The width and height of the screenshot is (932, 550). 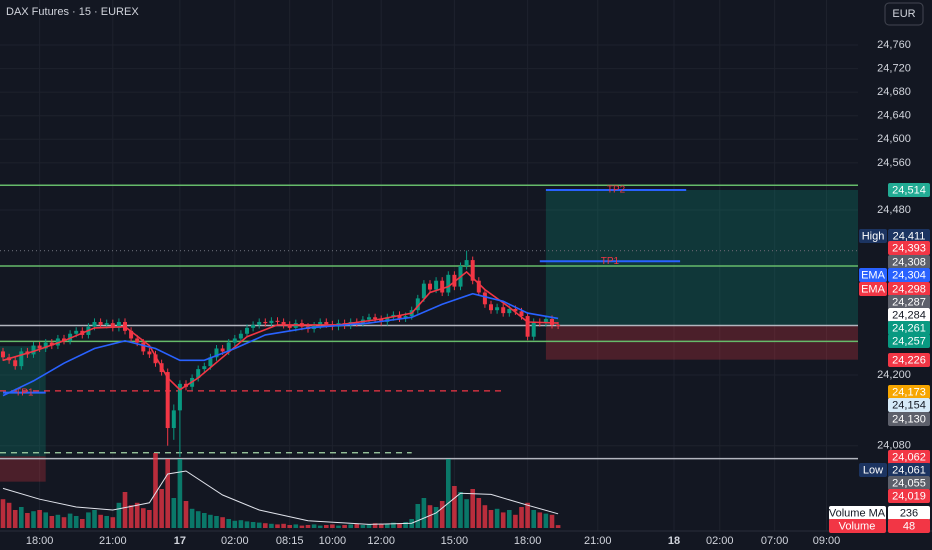 What do you see at coordinates (616, 190) in the screenshot?
I see `target-label: TP2` at bounding box center [616, 190].